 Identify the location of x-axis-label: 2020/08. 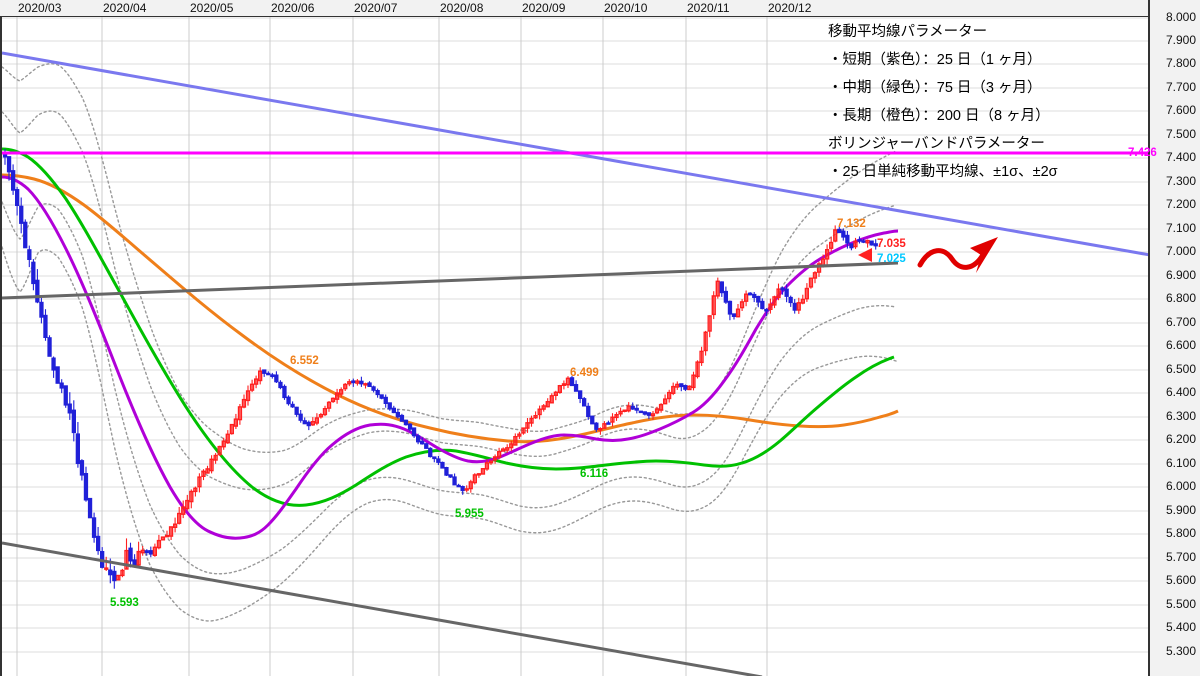
(462, 8).